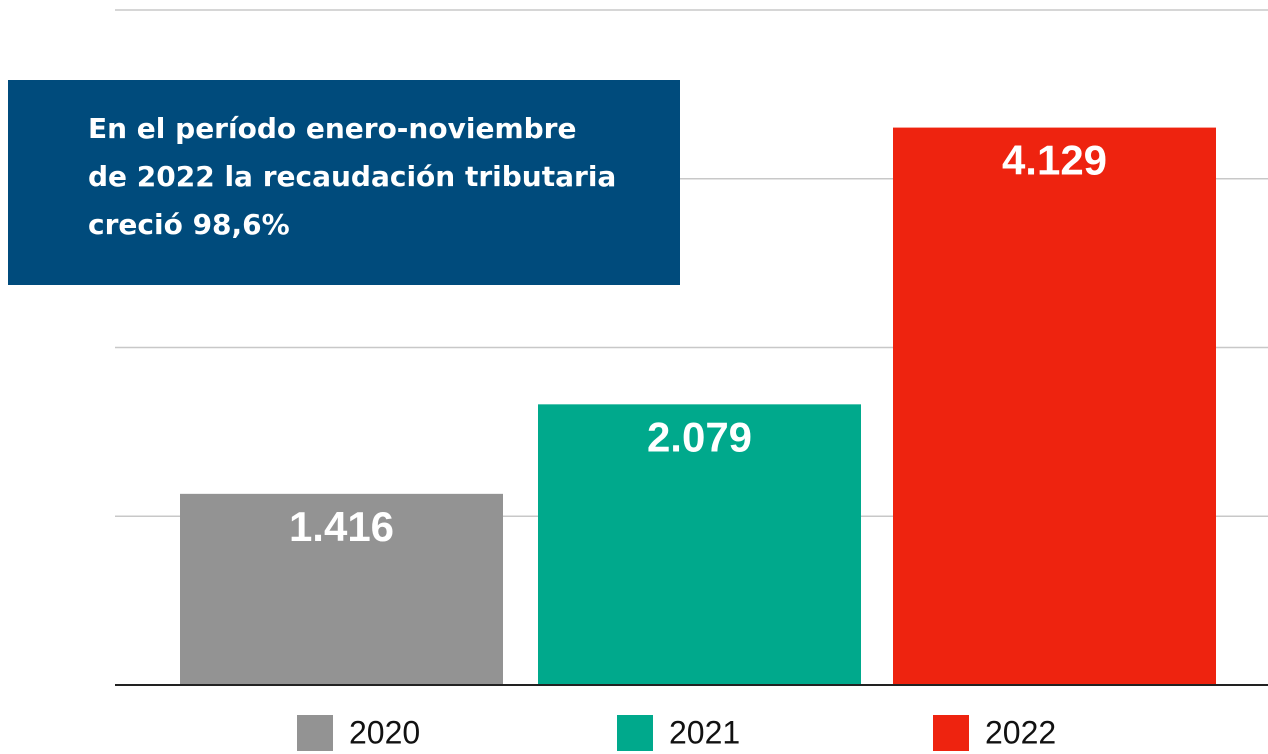  What do you see at coordinates (384, 732) in the screenshot?
I see `legend-label: 2020` at bounding box center [384, 732].